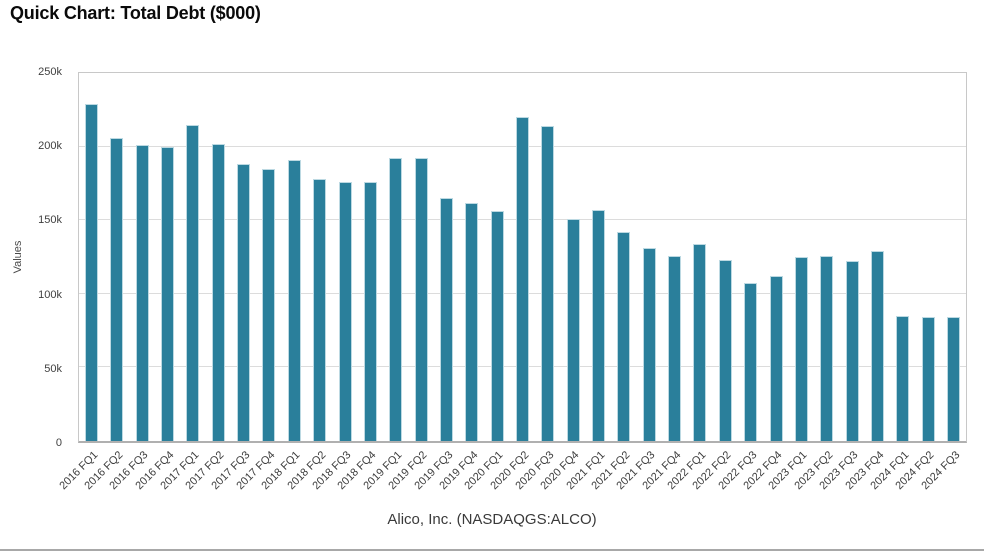 The height and width of the screenshot is (559, 984). What do you see at coordinates (50, 294) in the screenshot?
I see `y-tick-label: 100k` at bounding box center [50, 294].